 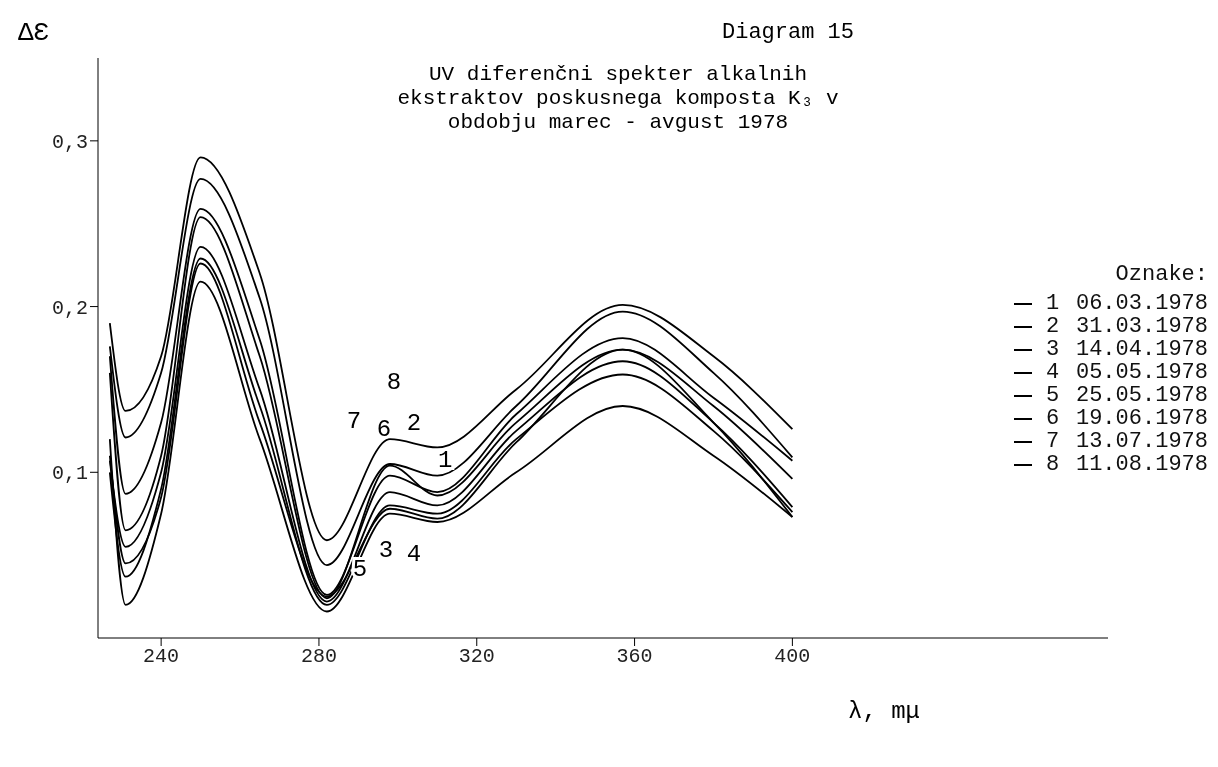 What do you see at coordinates (445, 461) in the screenshot?
I see `annotation: 1` at bounding box center [445, 461].